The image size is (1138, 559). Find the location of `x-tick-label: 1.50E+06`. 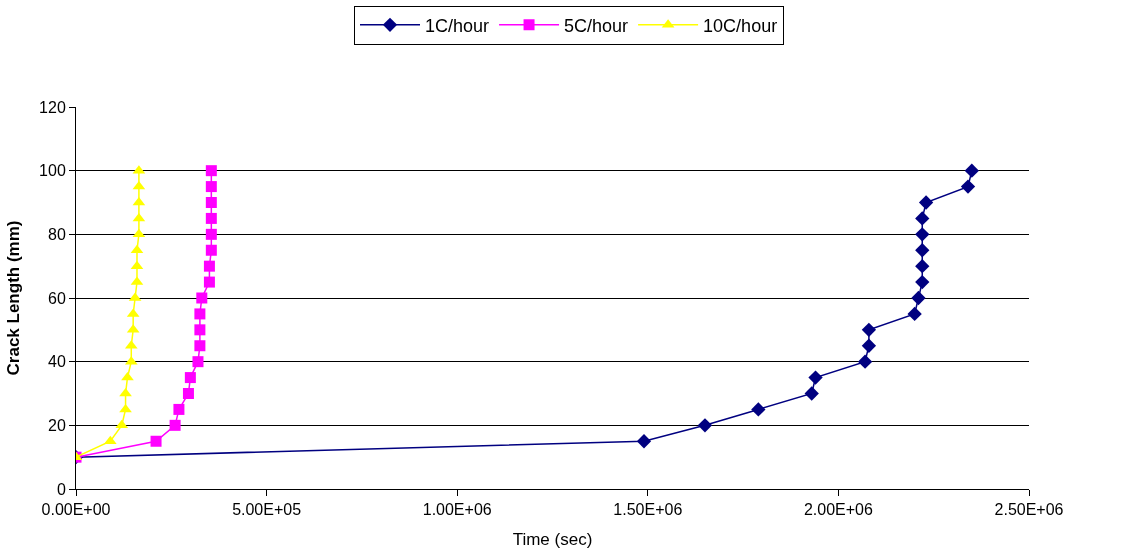

x-tick-label: 1.50E+06 is located at coordinates (648, 510).